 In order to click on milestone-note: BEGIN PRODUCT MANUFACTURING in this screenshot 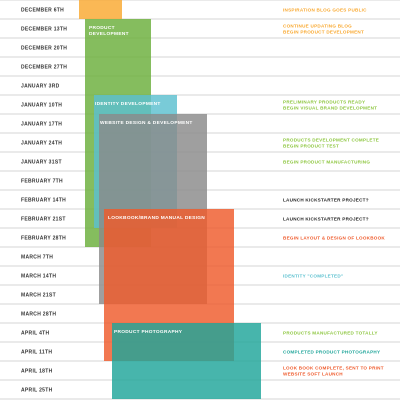, I will do `click(326, 162)`.